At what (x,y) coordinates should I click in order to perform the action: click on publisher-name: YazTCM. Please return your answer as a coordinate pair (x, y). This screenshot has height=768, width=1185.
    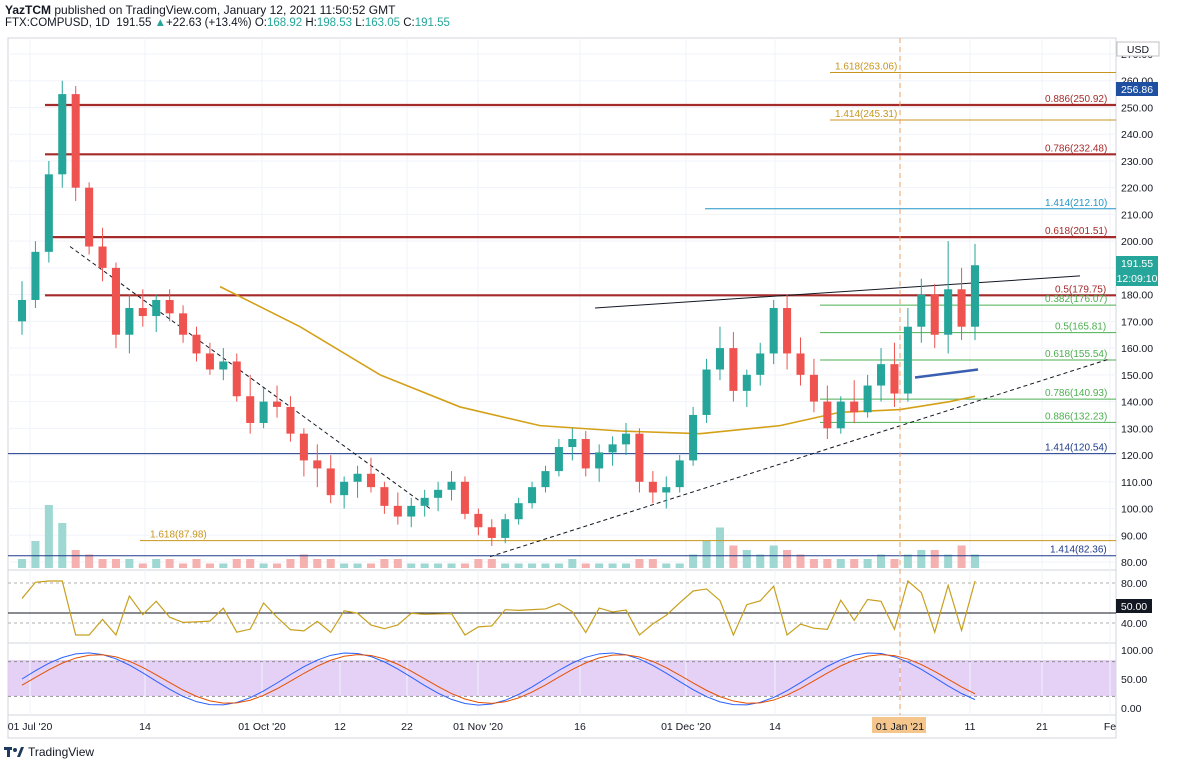
    Looking at the image, I should click on (28, 10).